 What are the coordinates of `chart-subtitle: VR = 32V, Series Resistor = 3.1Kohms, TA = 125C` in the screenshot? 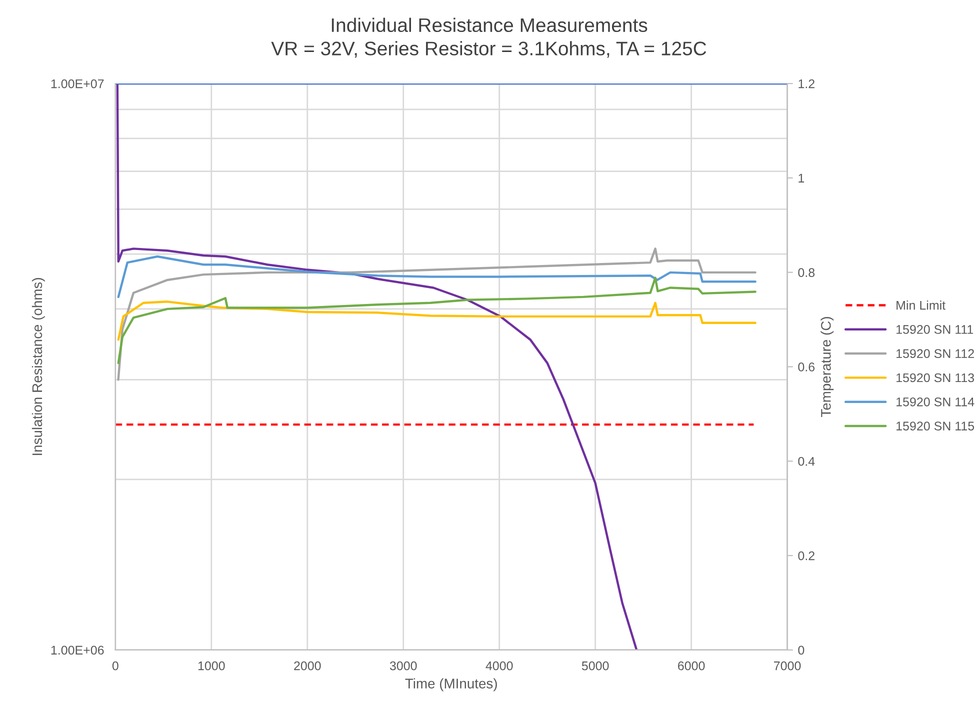 It's located at (488, 49).